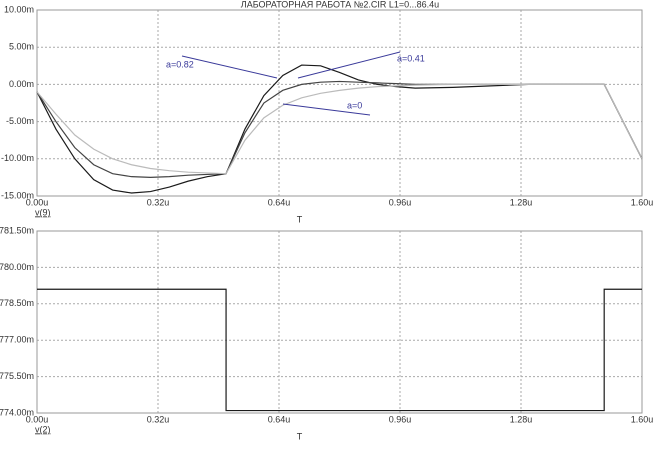  I want to click on y-axis-label: v(2), so click(43, 429).